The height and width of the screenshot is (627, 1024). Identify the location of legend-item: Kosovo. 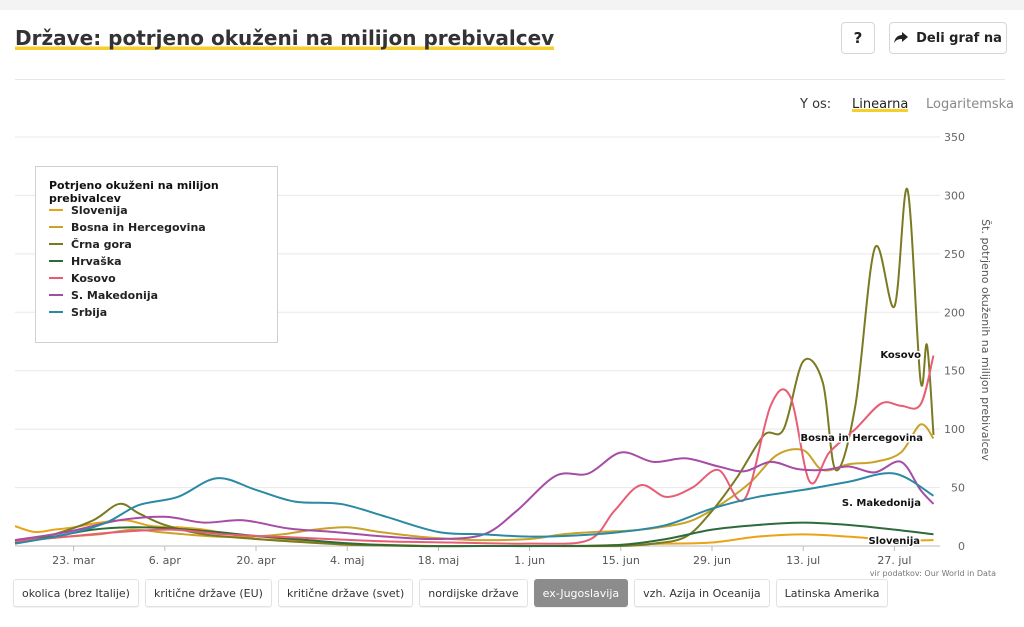
(82, 278).